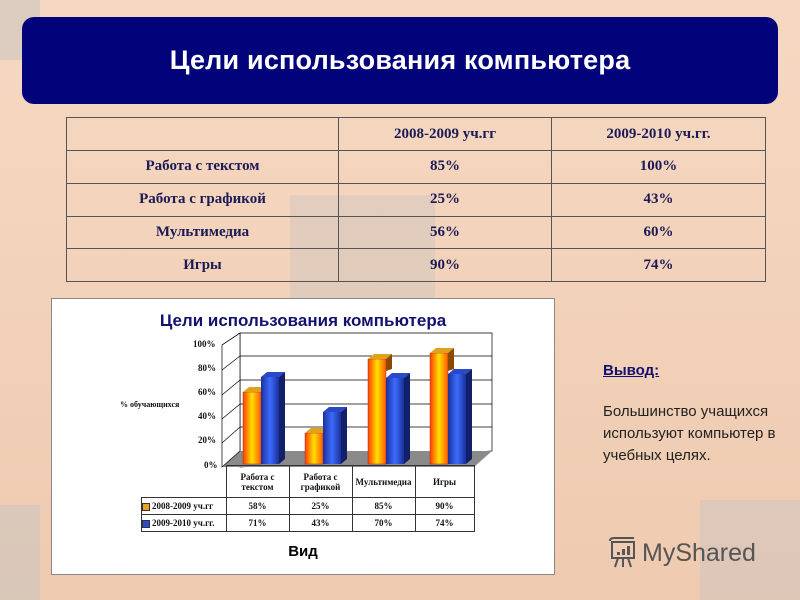  I want to click on y-tick: 0%, so click(211, 465).